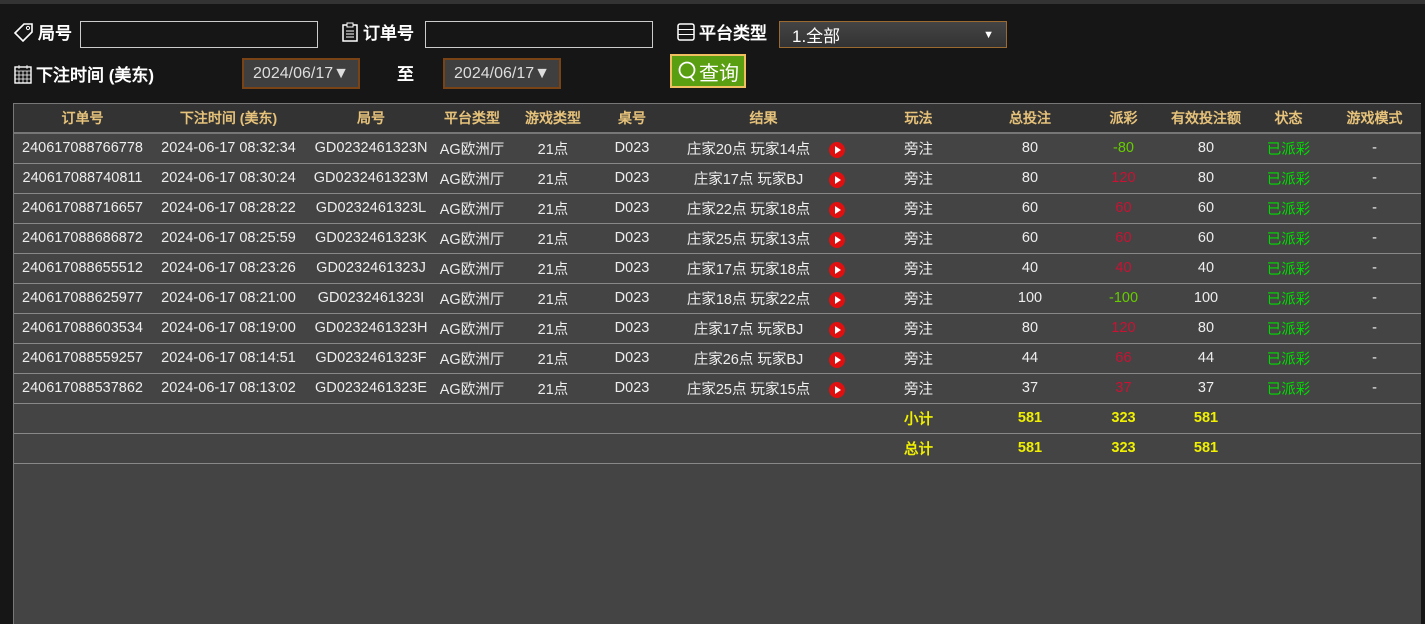 The width and height of the screenshot is (1425, 624). Describe the element at coordinates (1206, 119) in the screenshot. I see `header-valid-bet: 有效投注额` at that location.